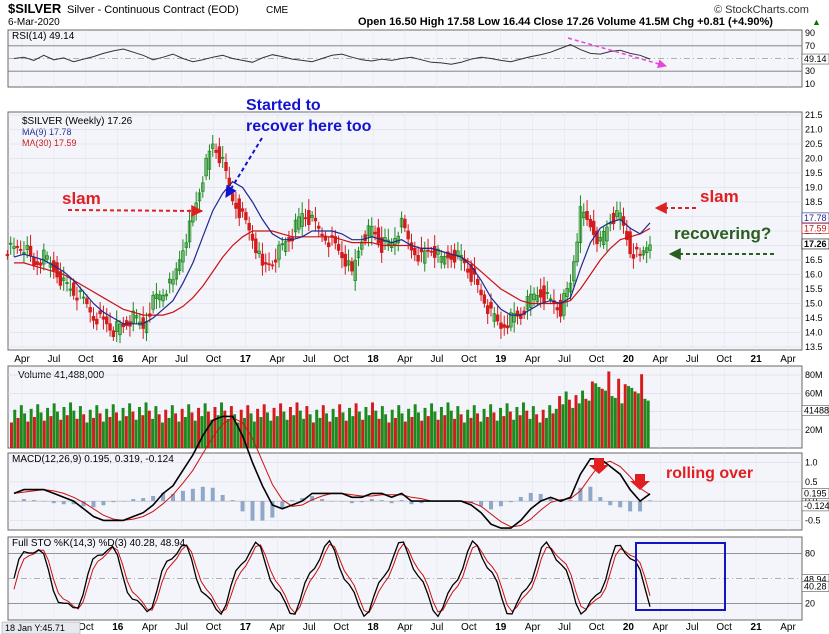 The image size is (829, 634). I want to click on sto-k-line, so click(332, 578).